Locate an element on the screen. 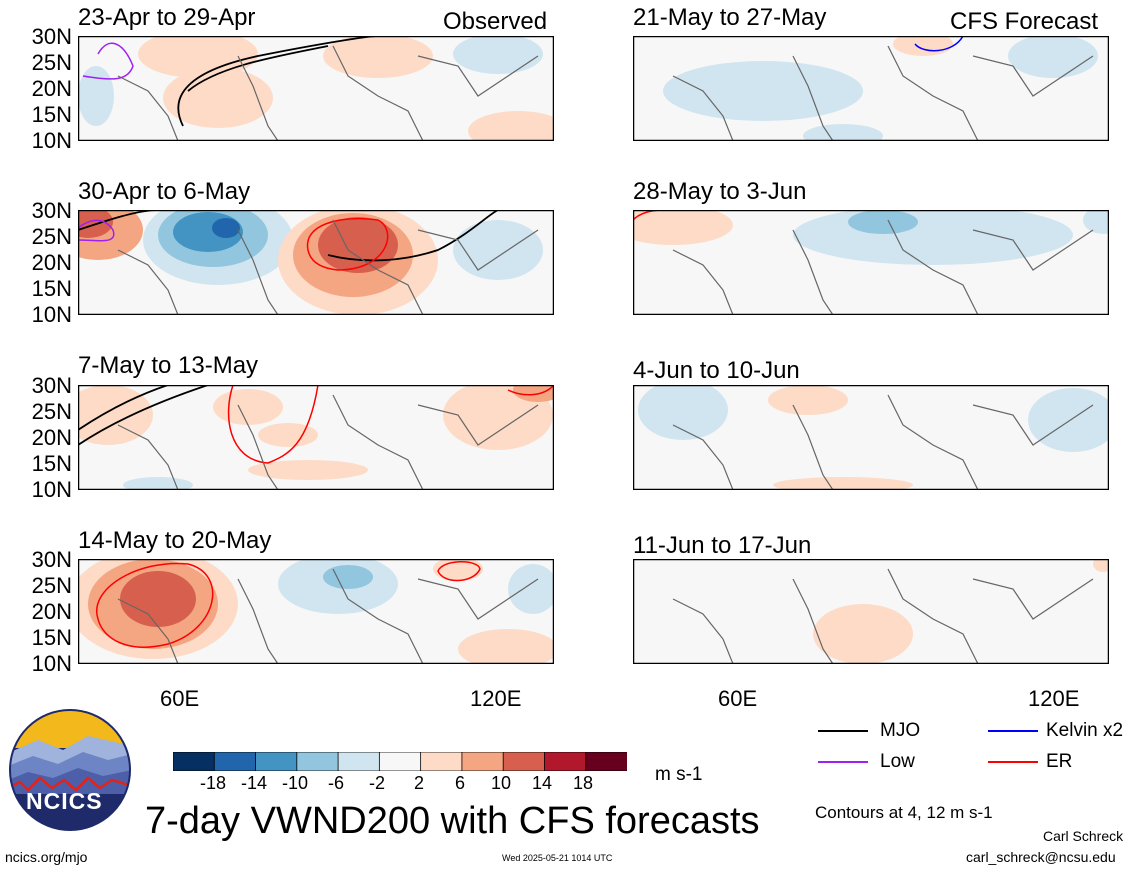  panel-title-4: 14-May to 20-May is located at coordinates (175, 540).